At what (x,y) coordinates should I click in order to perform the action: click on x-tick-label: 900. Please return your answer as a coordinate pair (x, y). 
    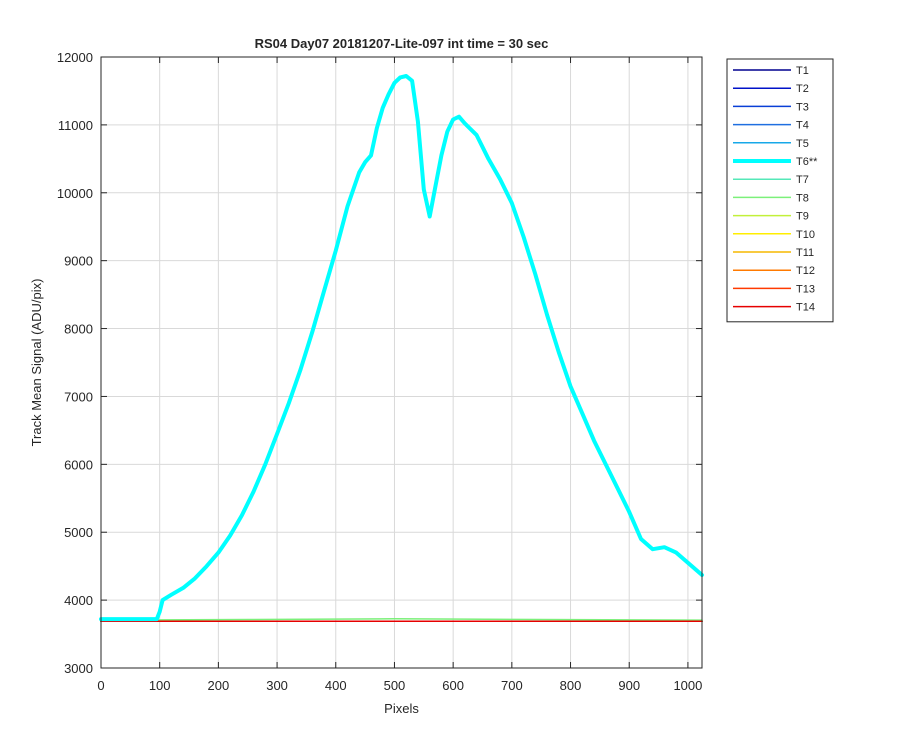
    Looking at the image, I should click on (629, 685).